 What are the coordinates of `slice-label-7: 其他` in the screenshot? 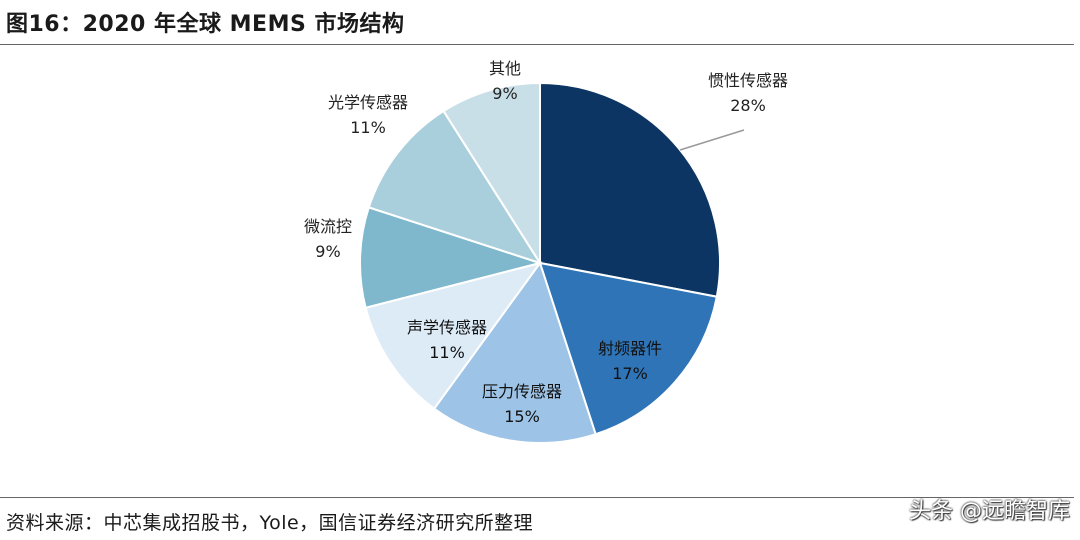 It's located at (505, 68).